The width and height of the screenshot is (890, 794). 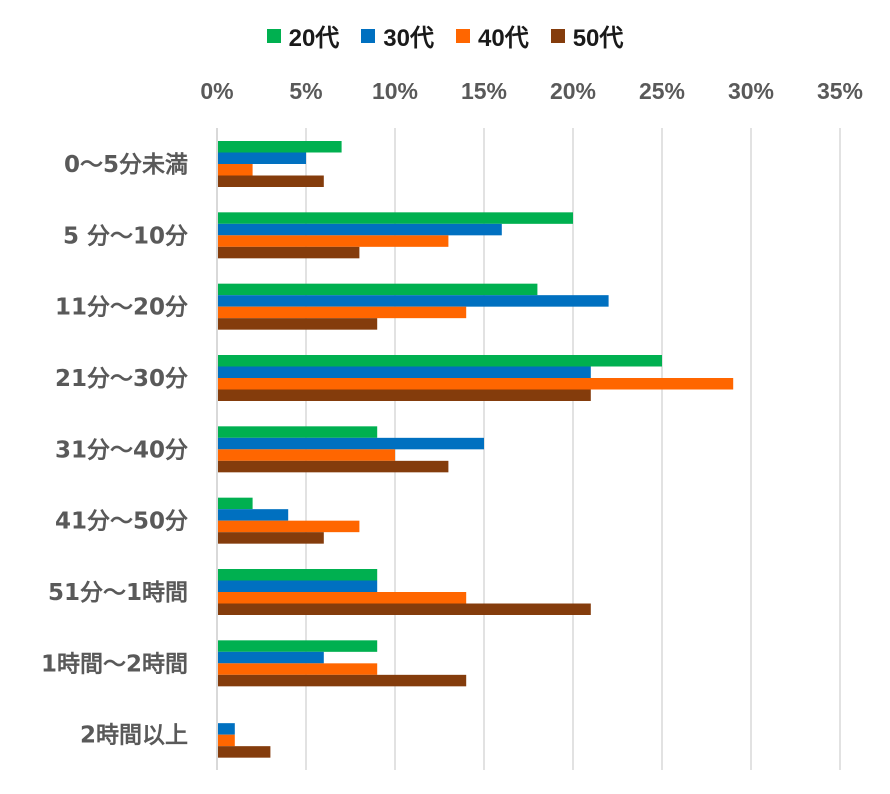 What do you see at coordinates (121, 379) in the screenshot?
I see `y-category-label-3: 21分～30分` at bounding box center [121, 379].